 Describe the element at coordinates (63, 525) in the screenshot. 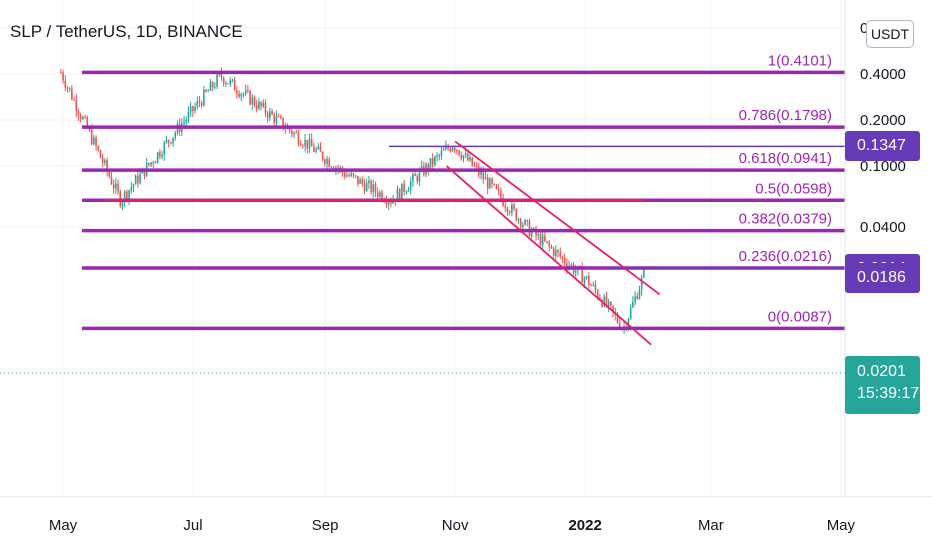

I see `time-tick-label: May` at that location.